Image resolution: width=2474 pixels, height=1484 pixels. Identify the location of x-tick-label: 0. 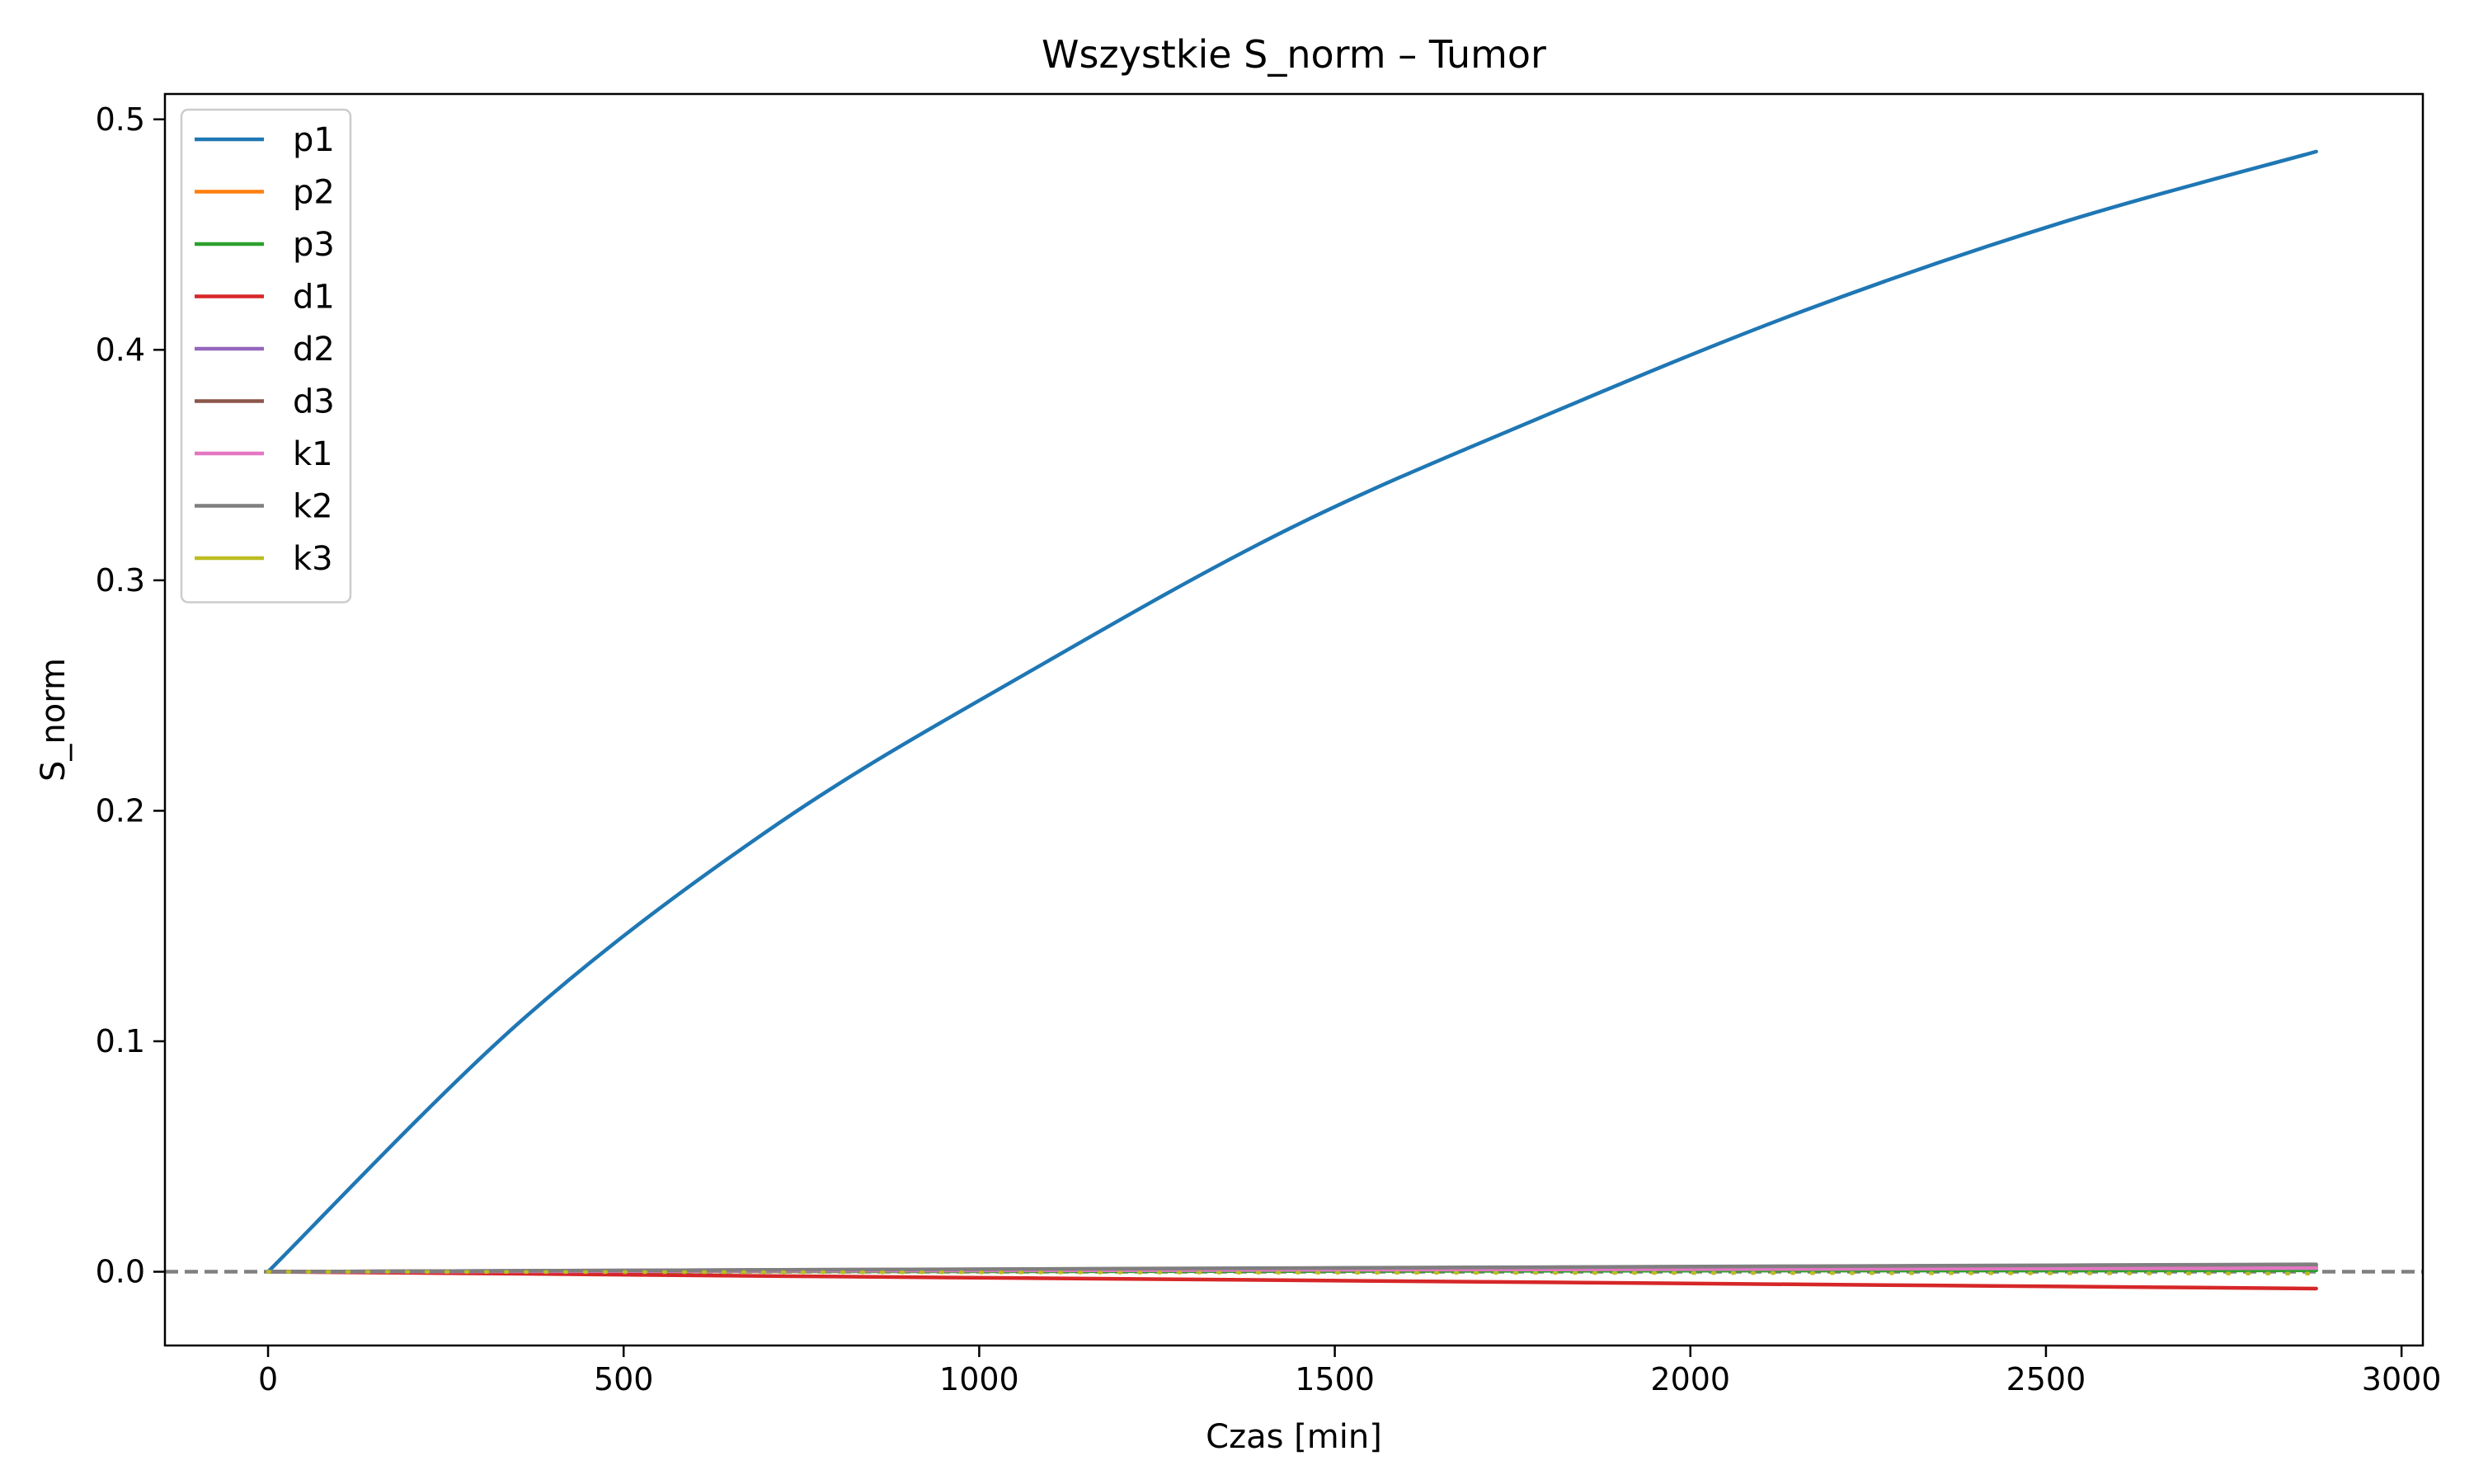
(268, 1379).